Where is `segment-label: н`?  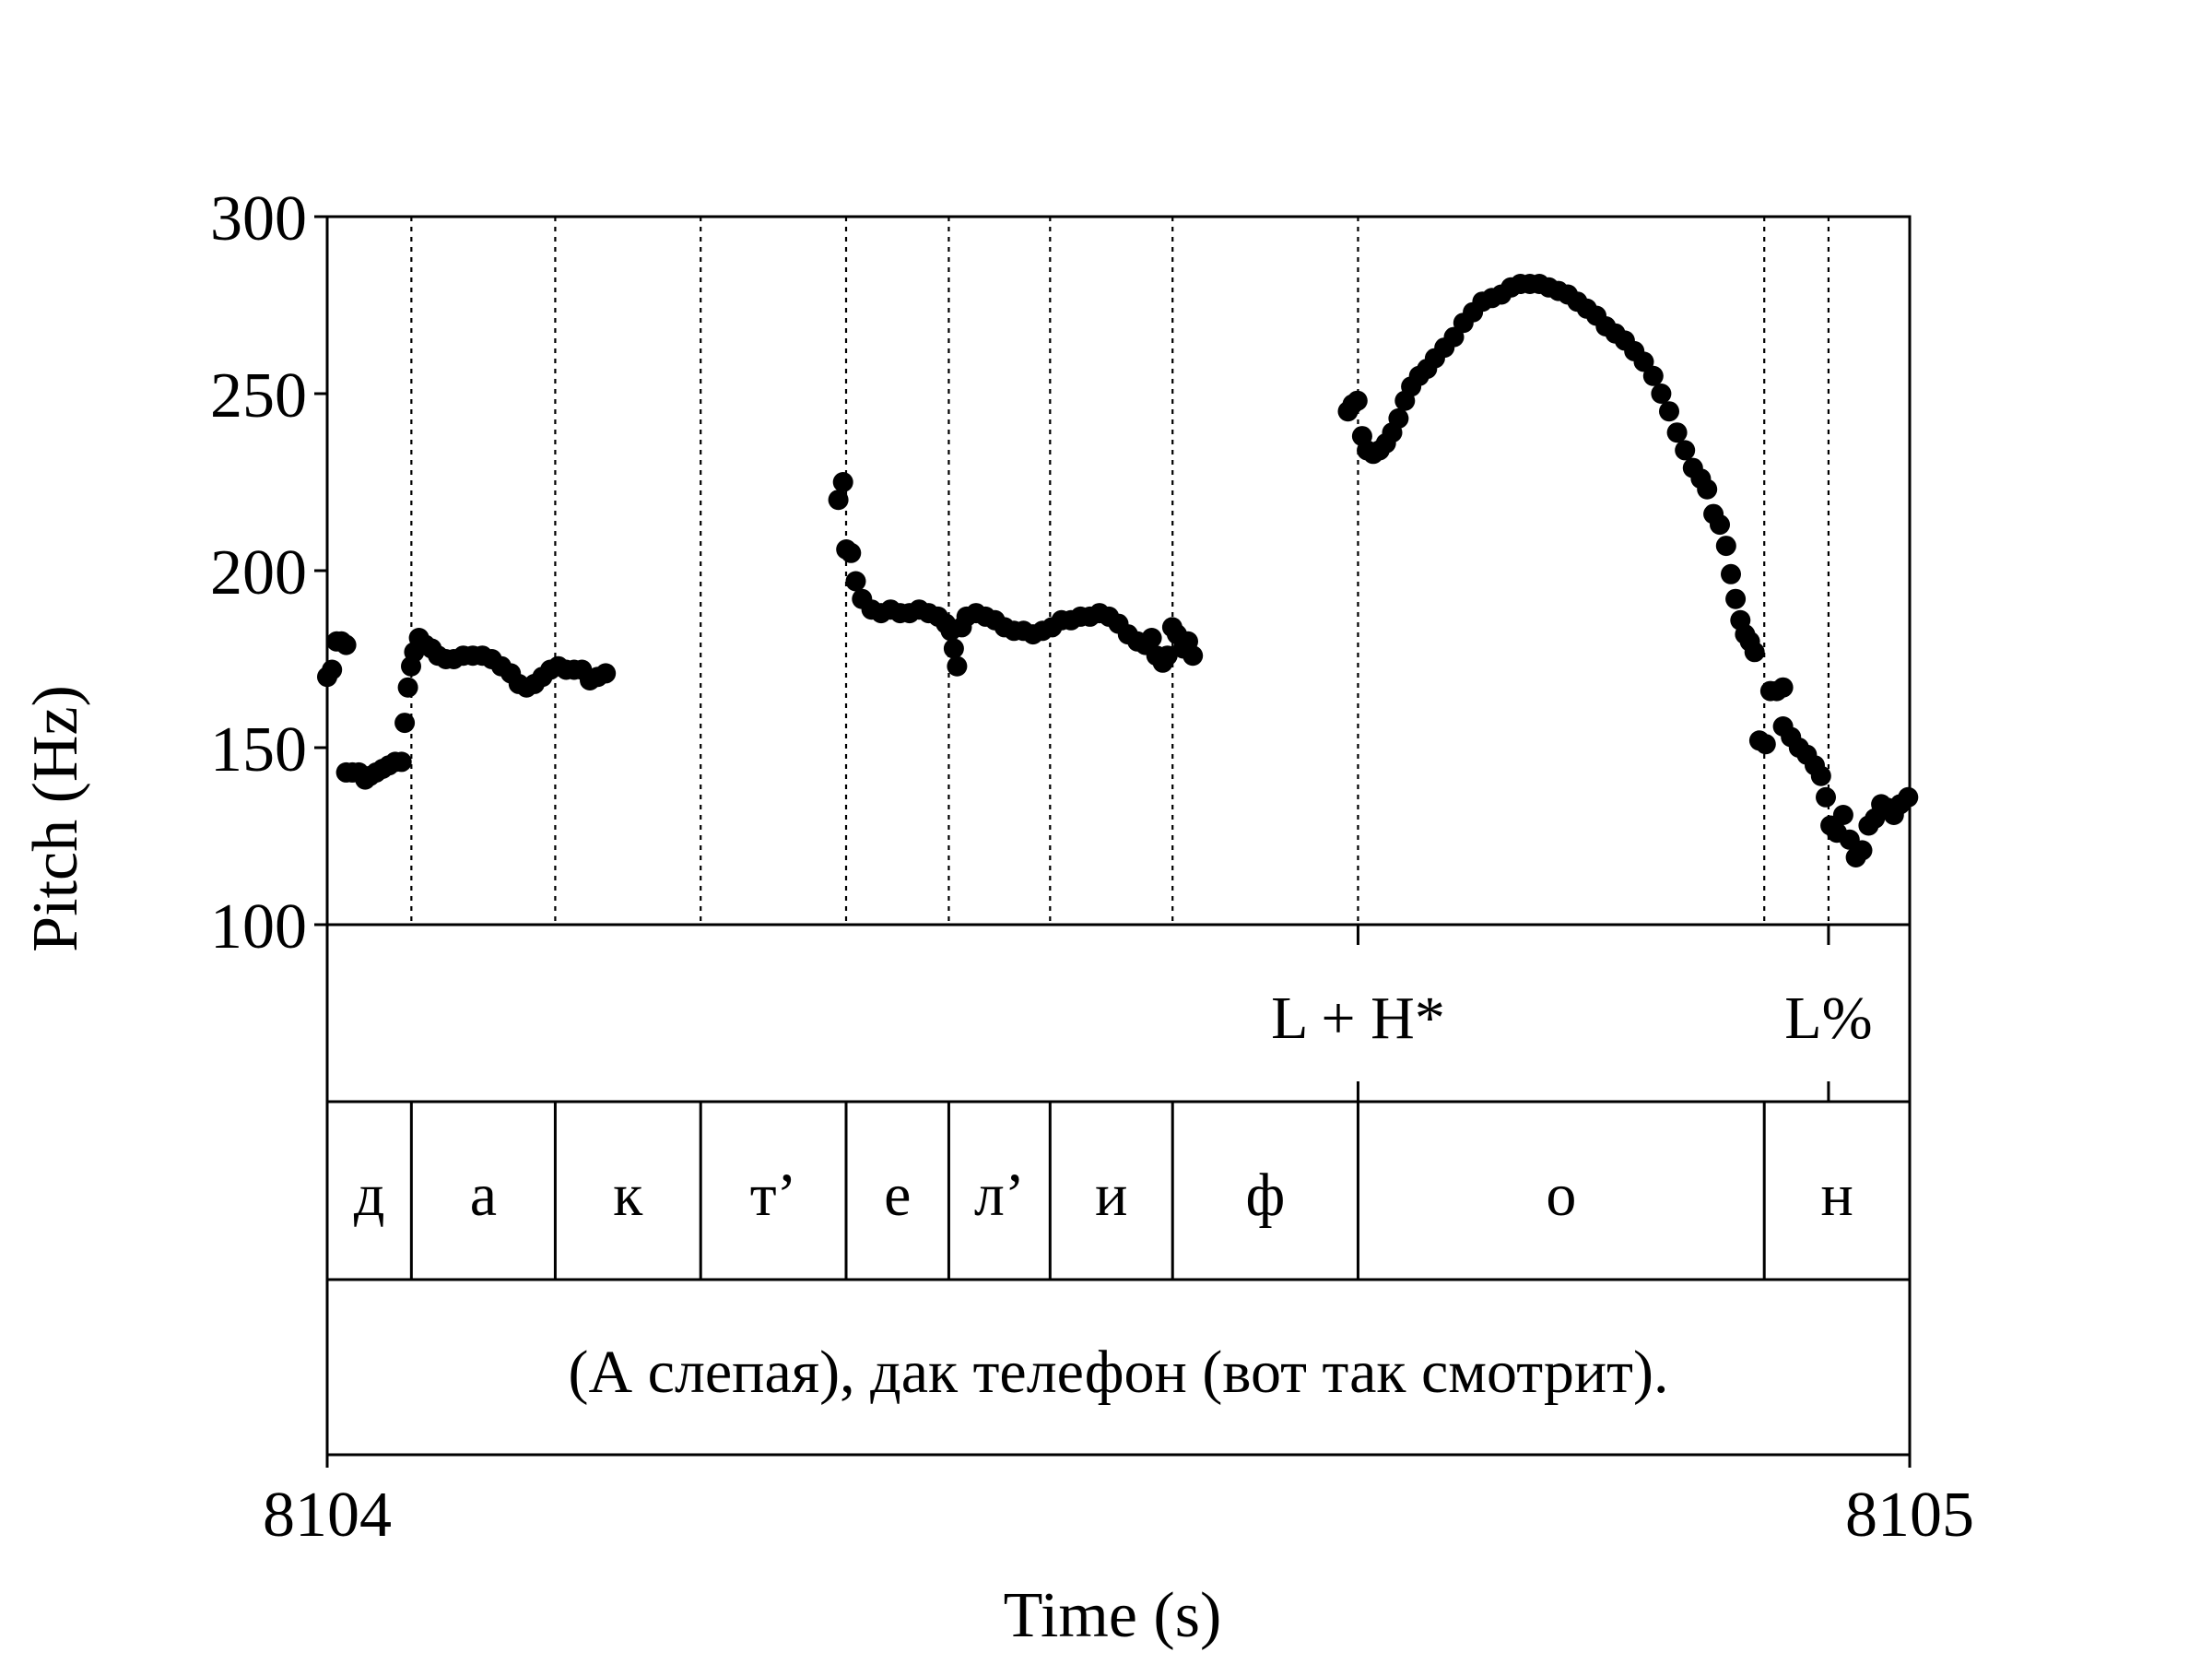
segment-label: н is located at coordinates (1836, 1195).